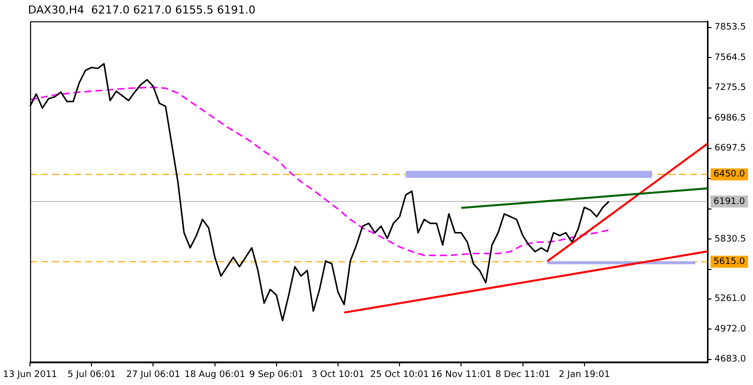  I want to click on y-tick-label: 4683.0, so click(730, 359).